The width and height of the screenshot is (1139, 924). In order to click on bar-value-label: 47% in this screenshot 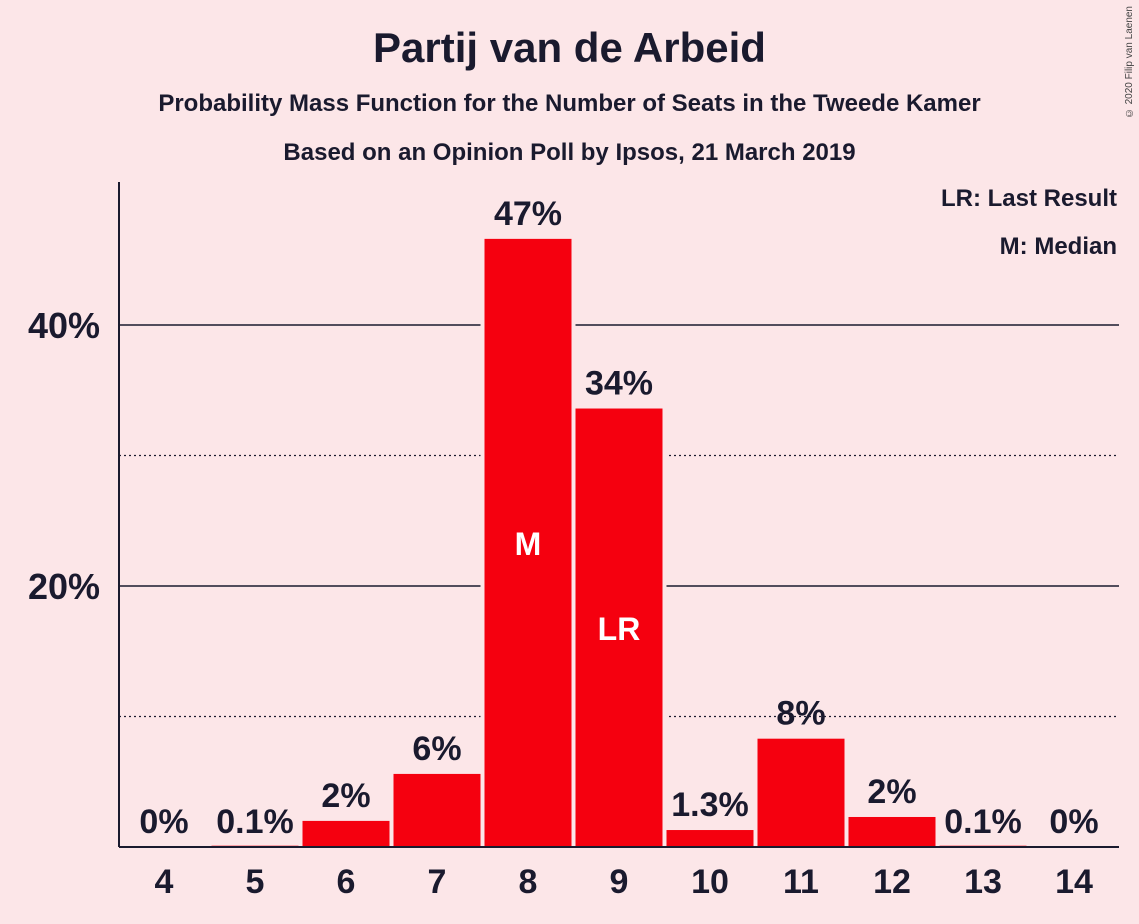, I will do `click(528, 214)`.